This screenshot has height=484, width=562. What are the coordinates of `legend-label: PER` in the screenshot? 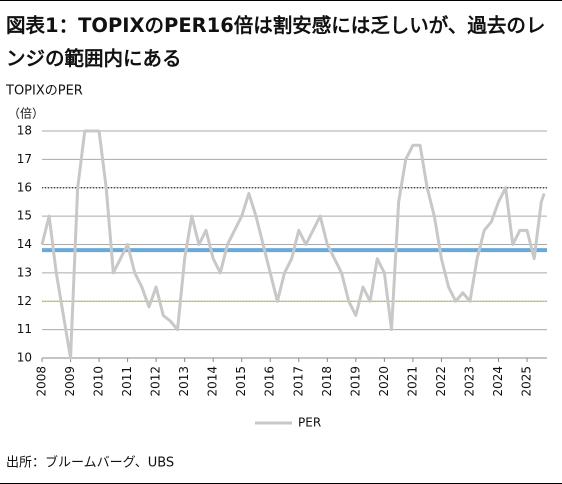 It's located at (309, 423).